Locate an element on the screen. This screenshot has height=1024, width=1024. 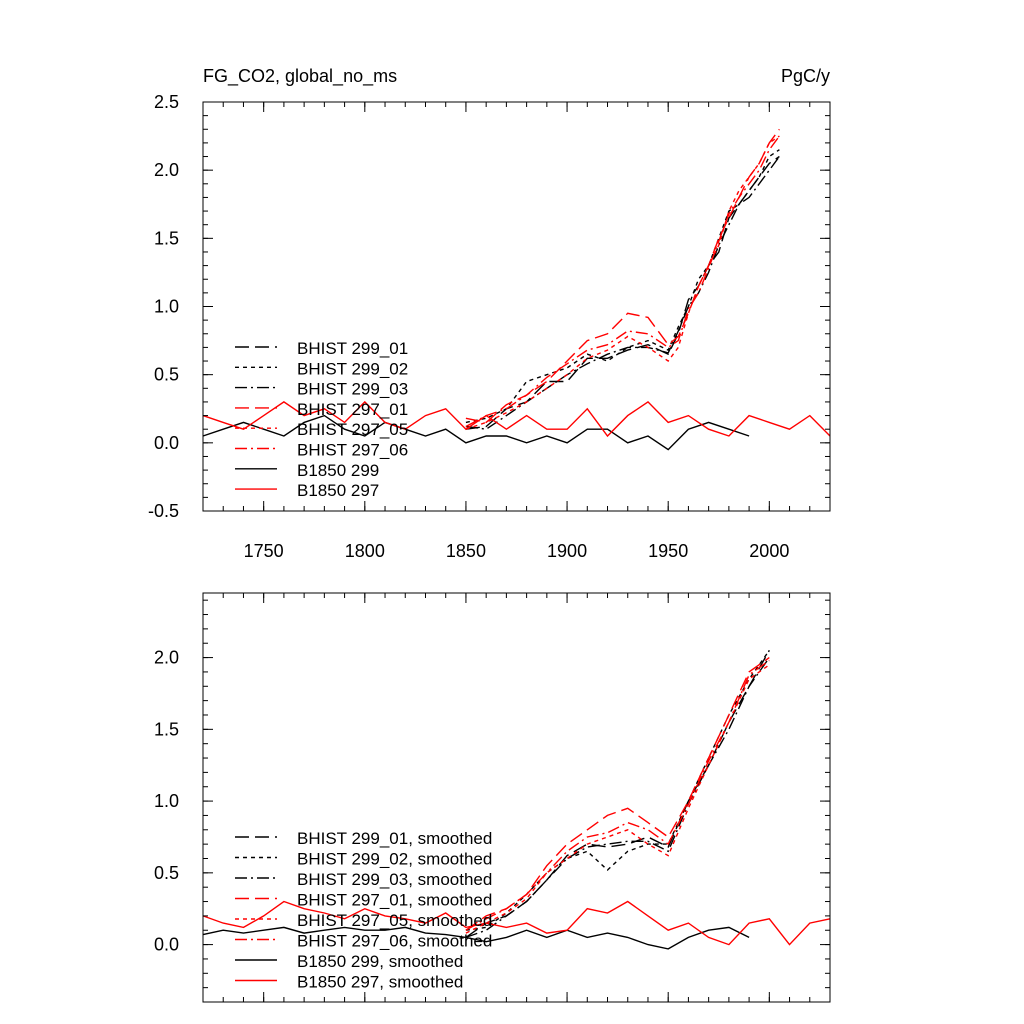
legend-label: BHIST 297_06, smoothed is located at coordinates (394, 941).